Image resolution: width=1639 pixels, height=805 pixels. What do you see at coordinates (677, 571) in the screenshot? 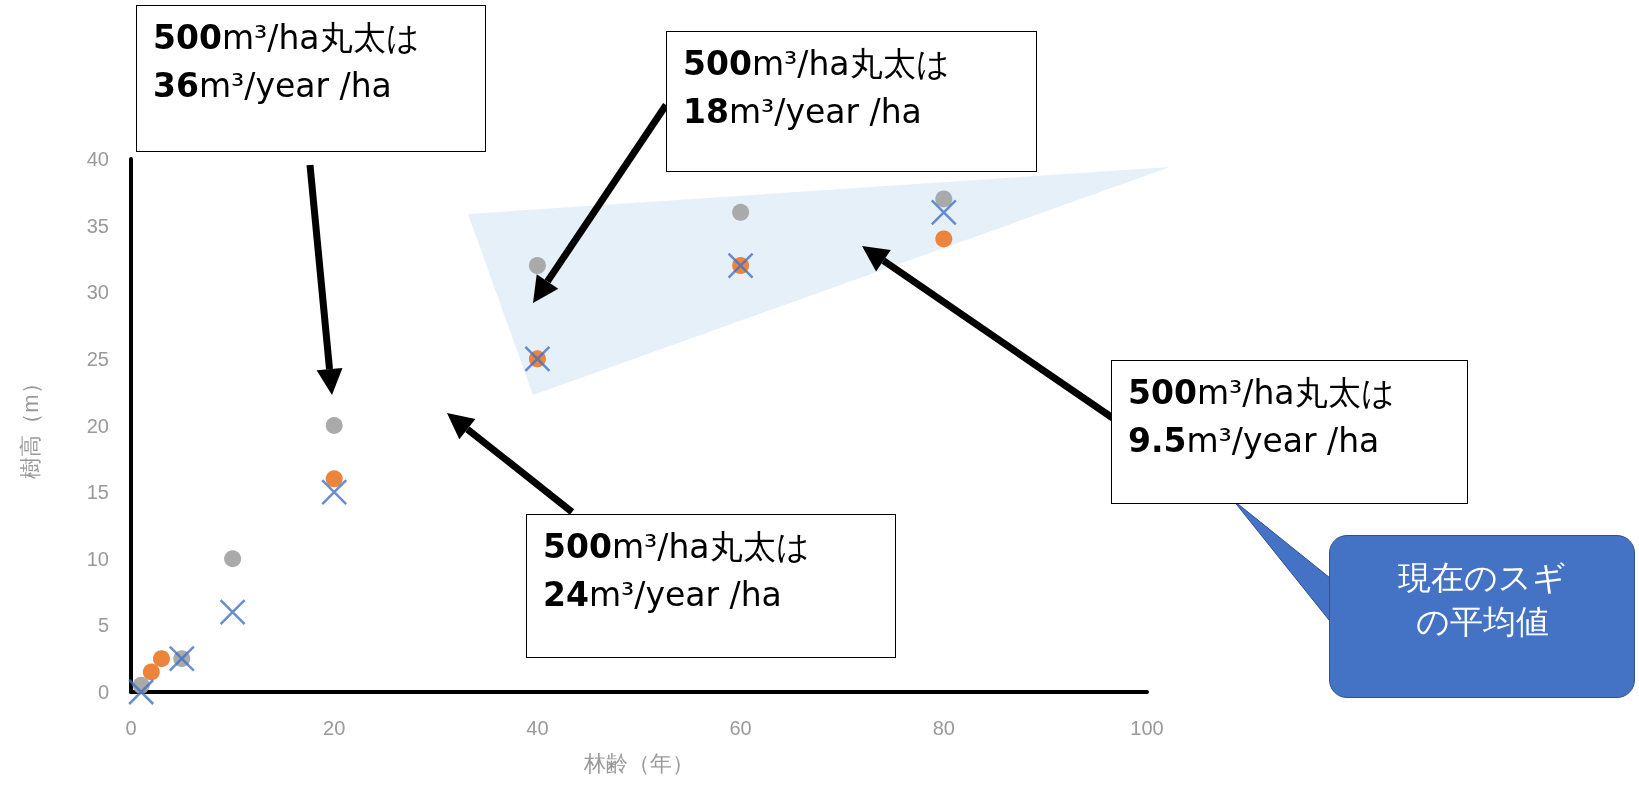
I see `annotation: 500m³/ha丸太は 24m³/year /ha` at bounding box center [677, 571].